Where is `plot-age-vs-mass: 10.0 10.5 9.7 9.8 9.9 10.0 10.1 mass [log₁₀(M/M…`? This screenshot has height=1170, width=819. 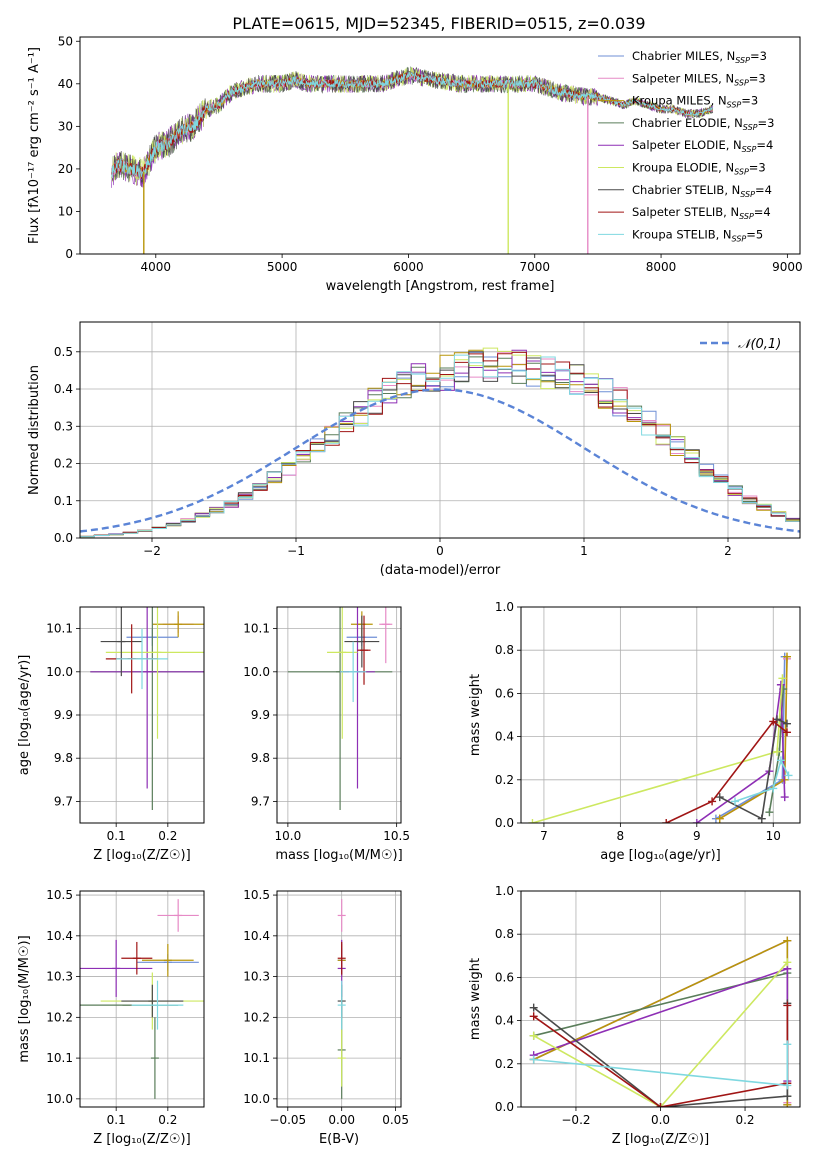
plot-age-vs-mass: 10.0 10.5 9.7 9.8 9.9 10.0 10.1 mass [log₁₀(M/M… is located at coordinates (326, 734).